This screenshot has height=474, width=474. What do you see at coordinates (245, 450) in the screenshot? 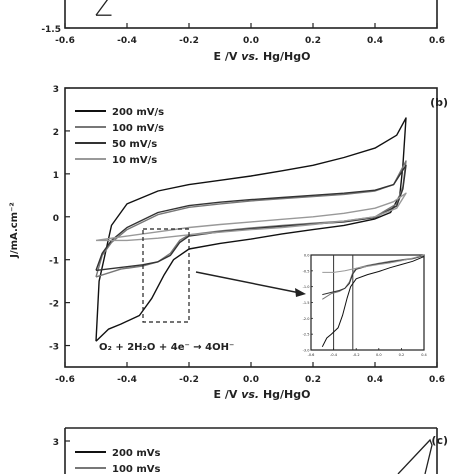
I see `panel-c-axes: 3` at bounding box center [245, 450].